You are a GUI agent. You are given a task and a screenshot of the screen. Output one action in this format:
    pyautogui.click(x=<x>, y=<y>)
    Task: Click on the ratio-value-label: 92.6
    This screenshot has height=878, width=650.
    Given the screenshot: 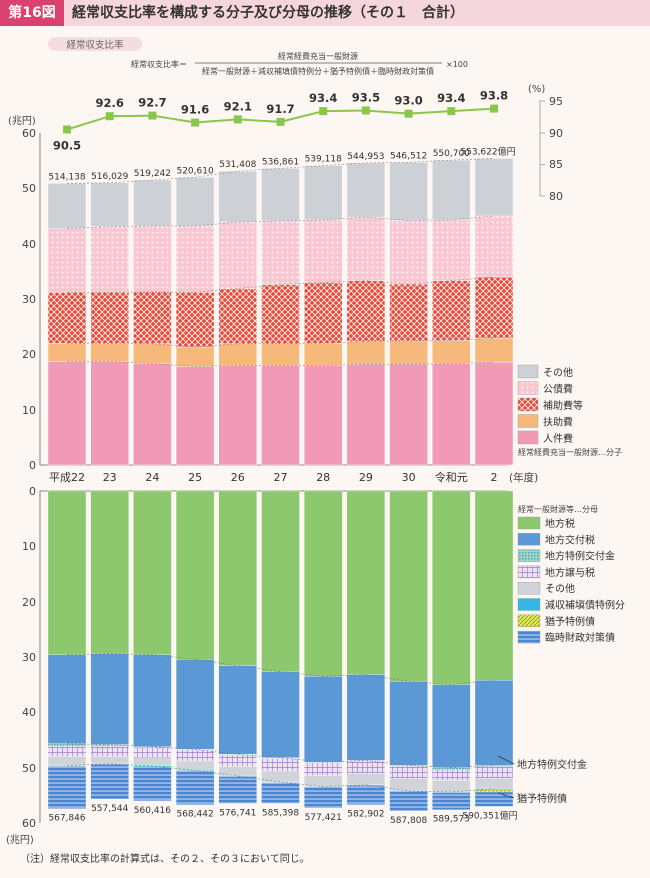 What is the action you would take?
    pyautogui.click(x=110, y=103)
    